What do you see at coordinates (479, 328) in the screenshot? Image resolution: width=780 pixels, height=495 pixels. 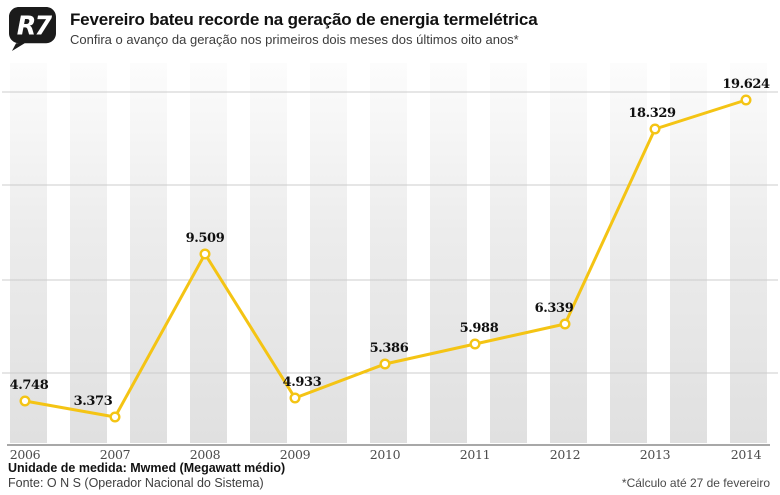 I see `data-point-label: 5.988` at bounding box center [479, 328].